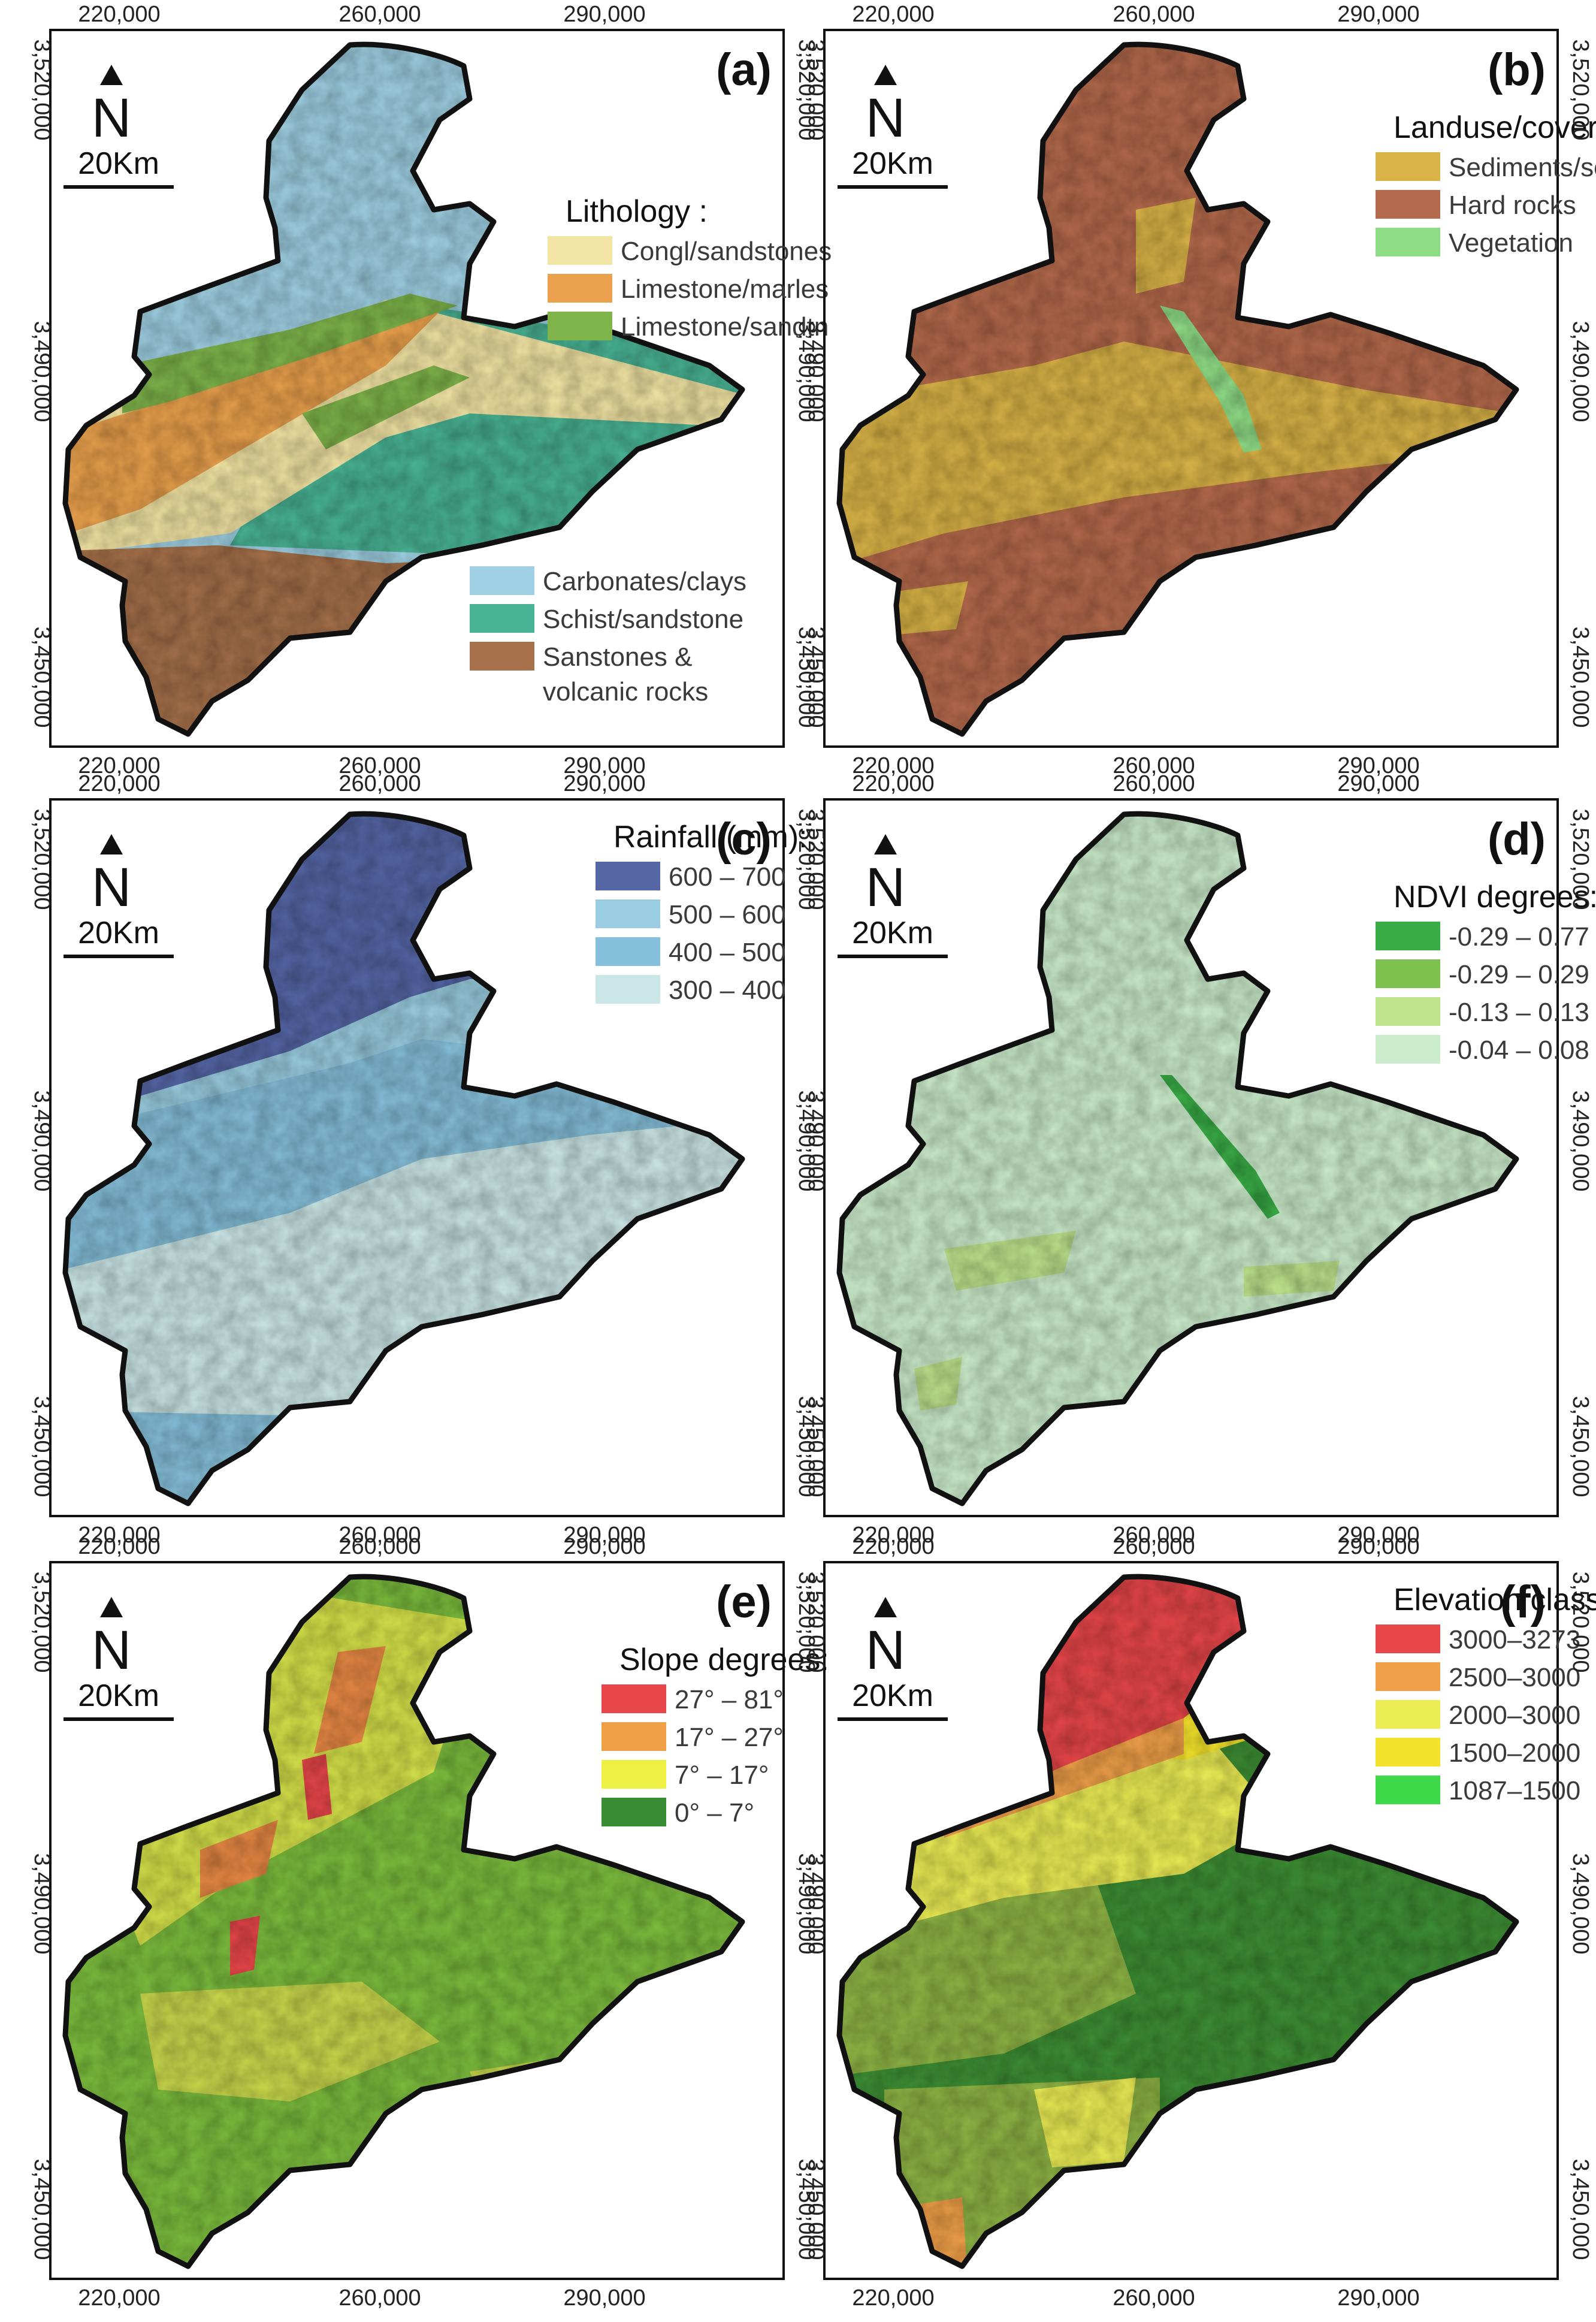 The width and height of the screenshot is (1596, 2322). I want to click on basin-fill-lithology, so click(404, 389).